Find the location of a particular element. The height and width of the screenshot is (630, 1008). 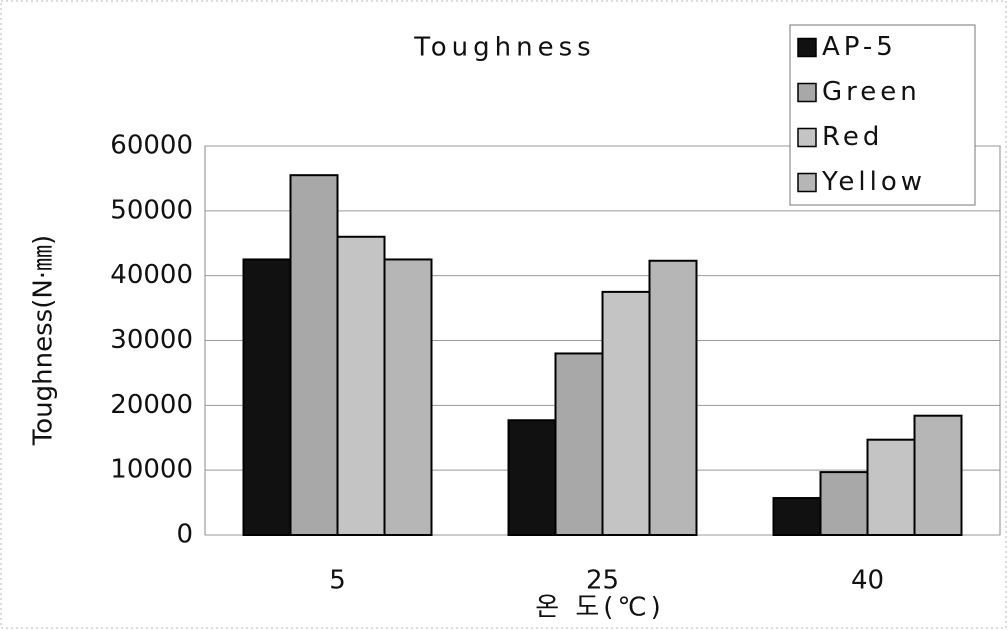

y-tick-label: 10000 is located at coordinates (151, 470).